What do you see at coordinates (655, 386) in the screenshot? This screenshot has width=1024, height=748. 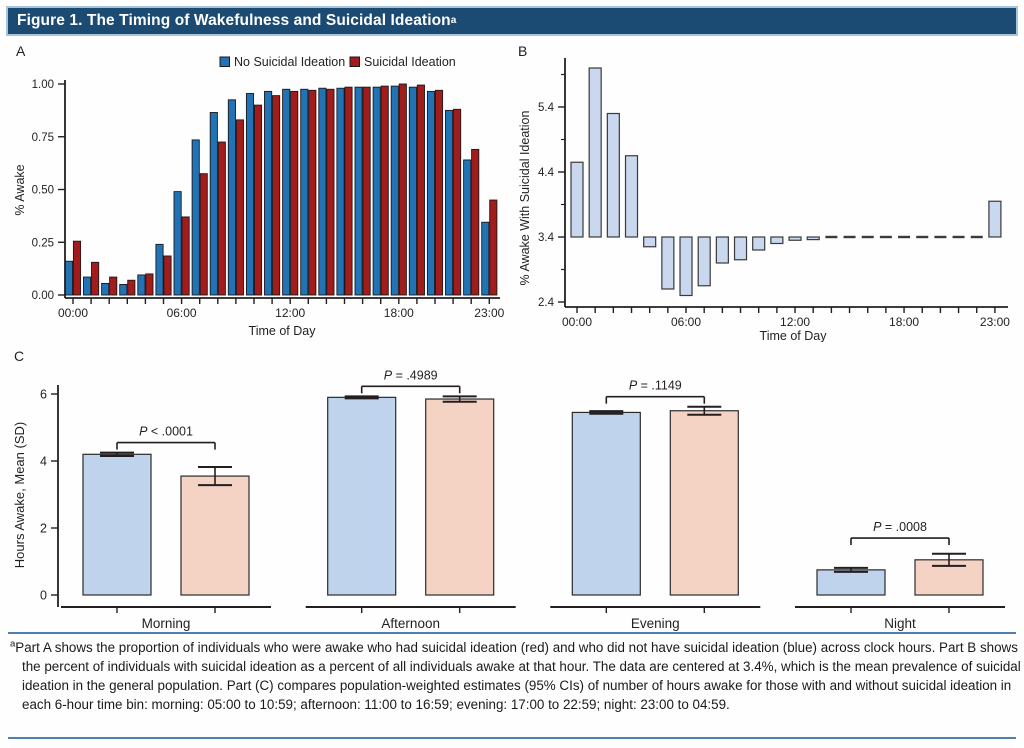 I see `svg-text: P = .1149` at bounding box center [655, 386].